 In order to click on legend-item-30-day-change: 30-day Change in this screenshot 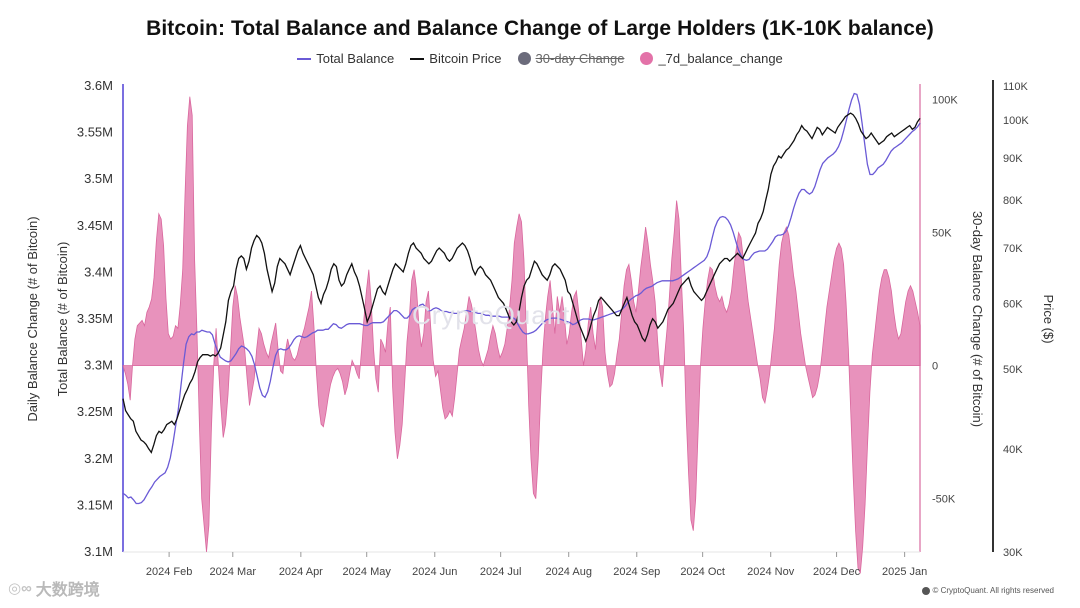, I will do `click(571, 58)`.